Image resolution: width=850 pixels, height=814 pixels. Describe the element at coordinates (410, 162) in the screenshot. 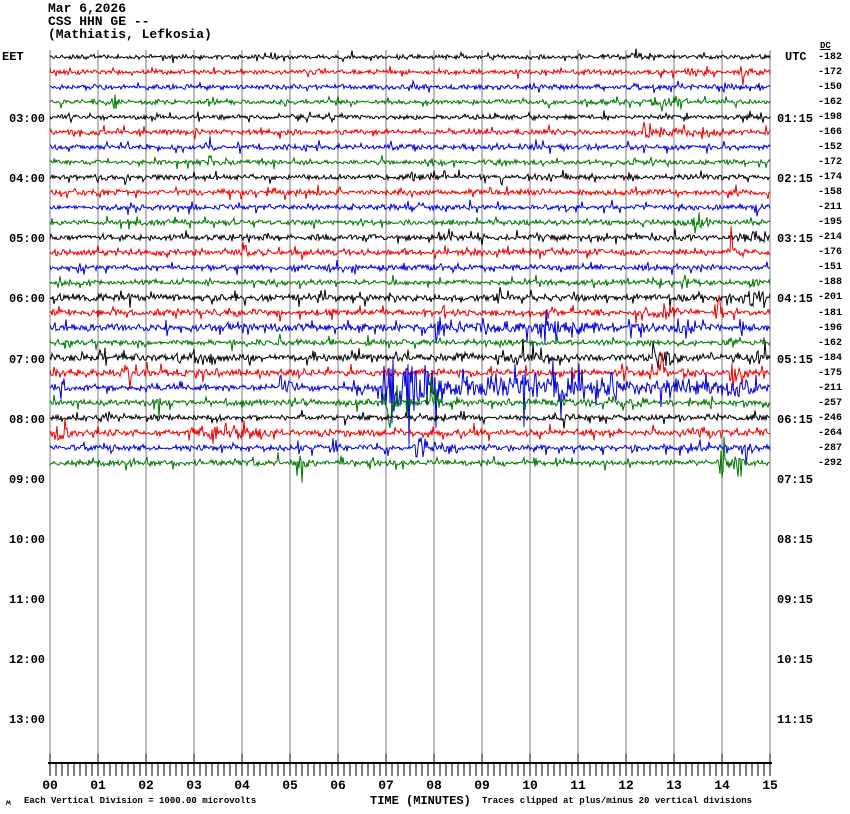

I see `seismo-trace-0345-green` at that location.